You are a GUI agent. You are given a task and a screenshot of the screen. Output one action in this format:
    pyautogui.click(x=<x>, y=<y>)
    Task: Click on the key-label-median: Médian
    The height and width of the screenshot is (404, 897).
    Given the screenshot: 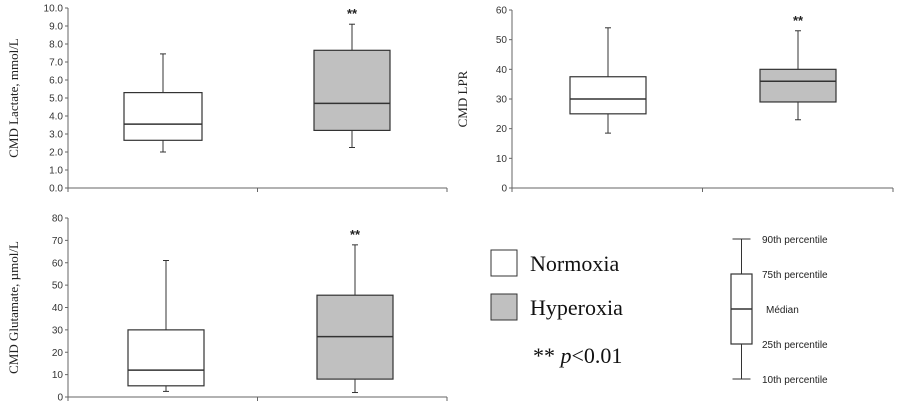 What is the action you would take?
    pyautogui.click(x=782, y=310)
    